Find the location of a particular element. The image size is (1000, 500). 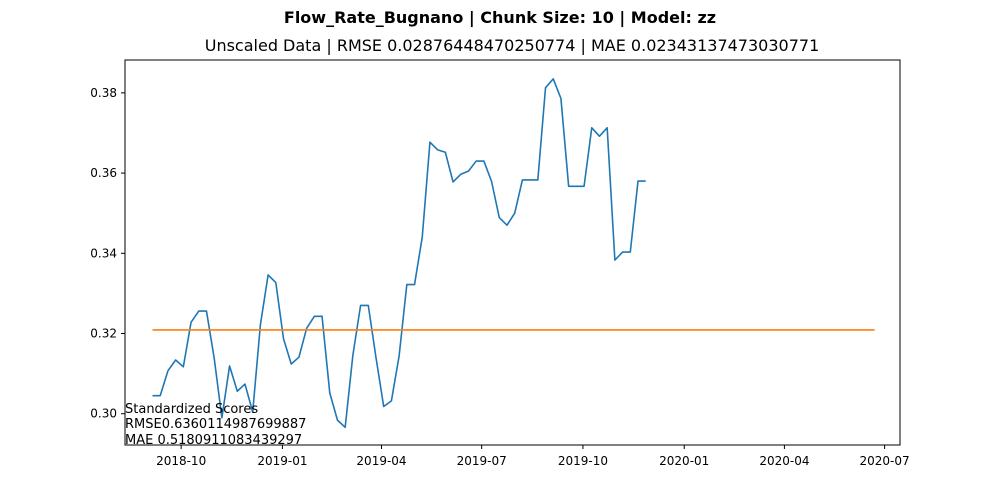

annotation-line-1: Standardized Scores is located at coordinates (191, 409).